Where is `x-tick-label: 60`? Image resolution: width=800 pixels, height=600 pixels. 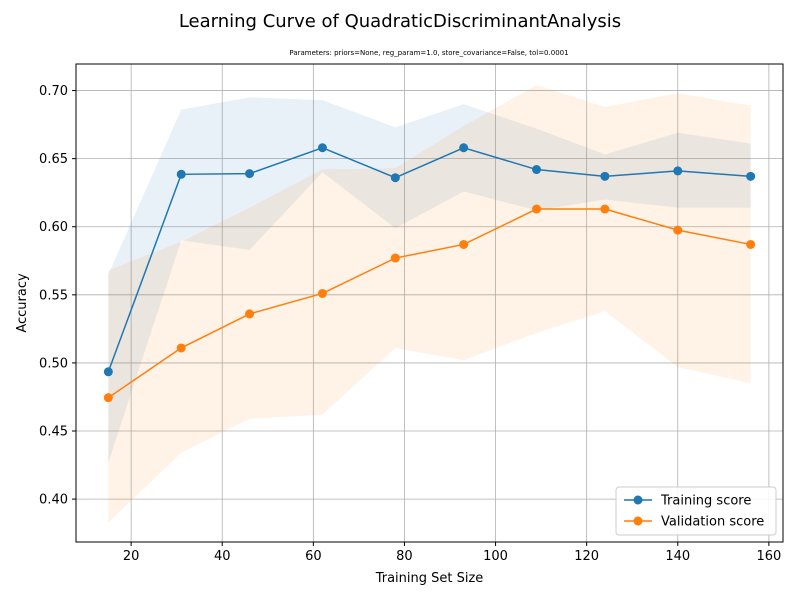
x-tick-label: 60 is located at coordinates (313, 556).